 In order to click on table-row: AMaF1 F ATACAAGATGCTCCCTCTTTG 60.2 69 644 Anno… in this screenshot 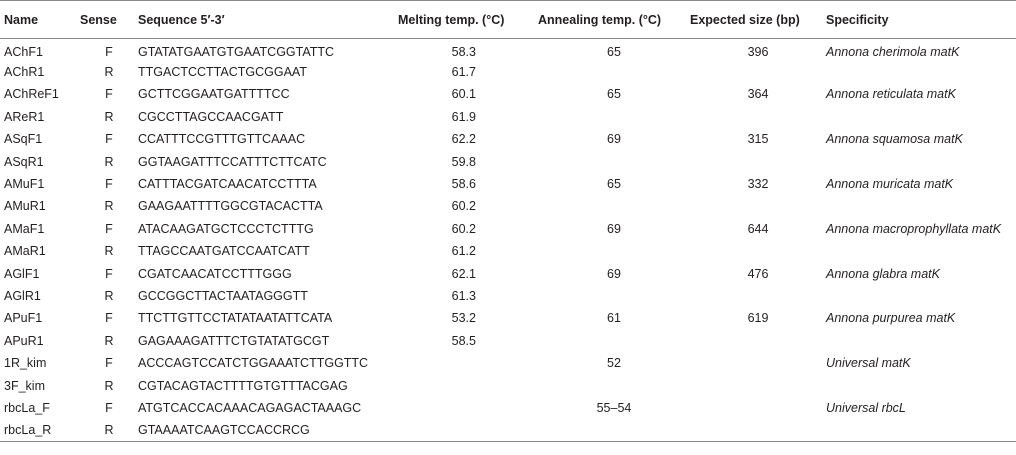, I will do `click(508, 229)`.